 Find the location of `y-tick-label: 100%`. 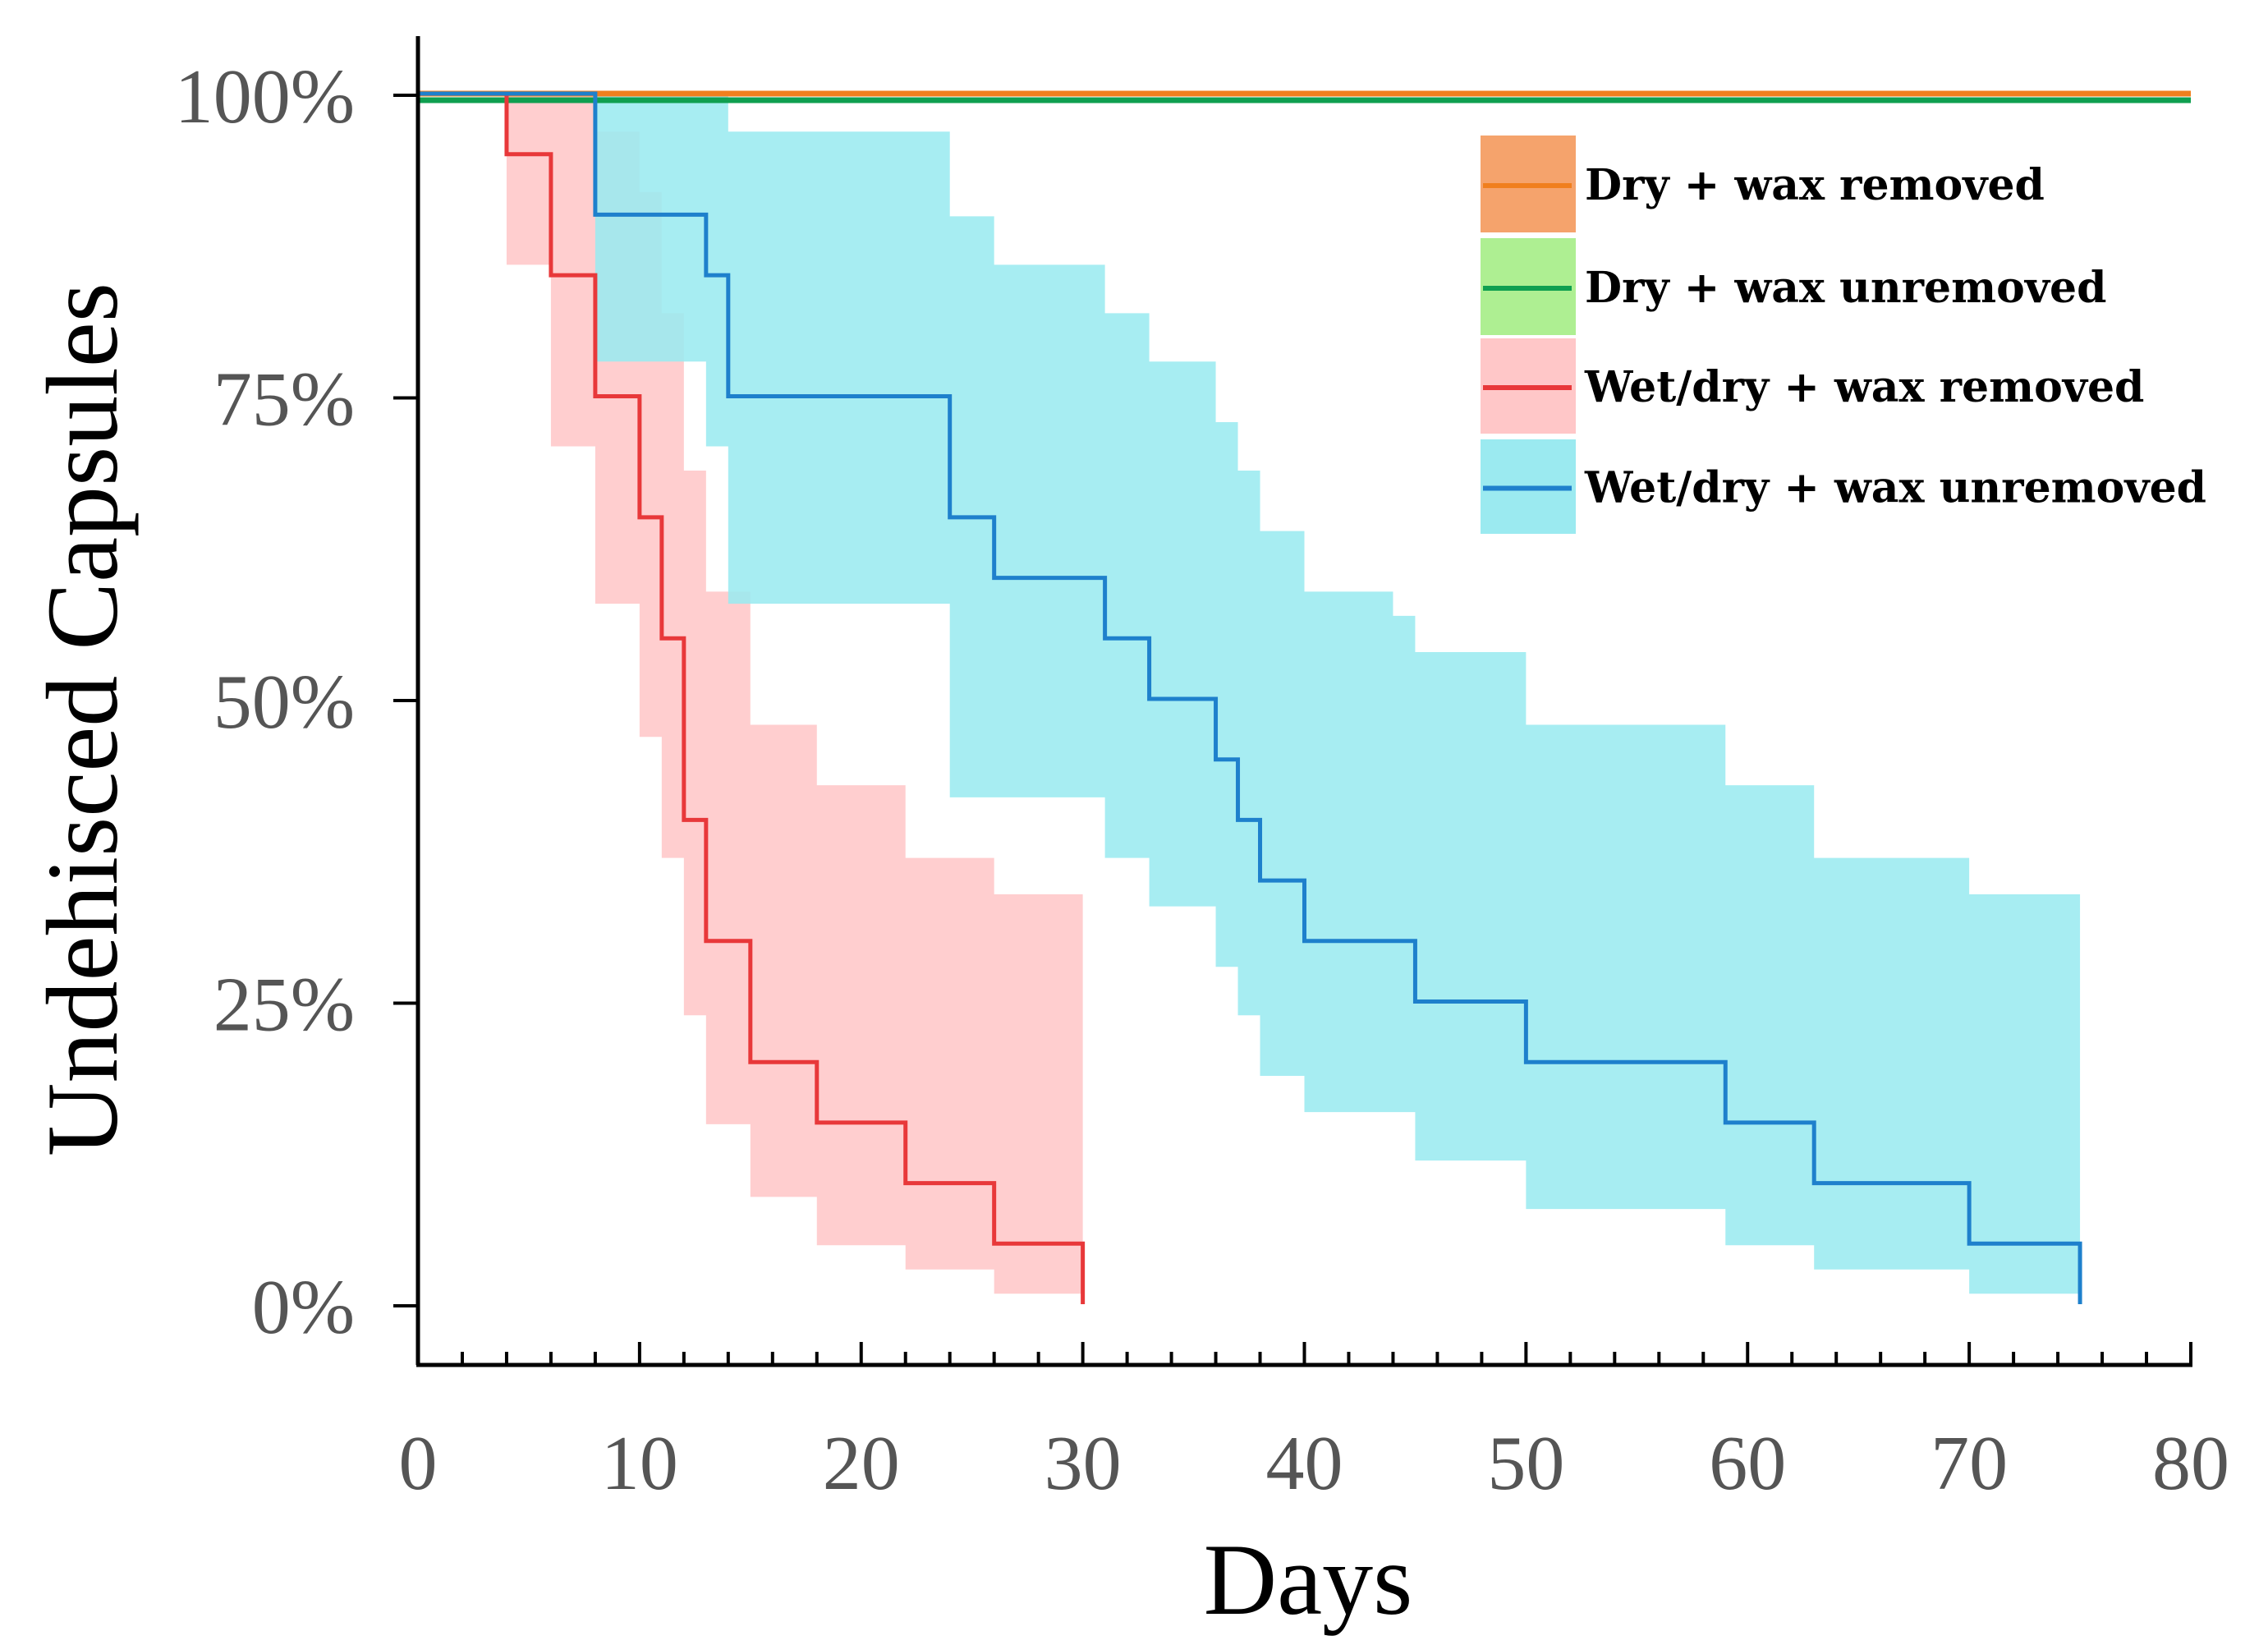

y-tick-label: 100% is located at coordinates (265, 97).